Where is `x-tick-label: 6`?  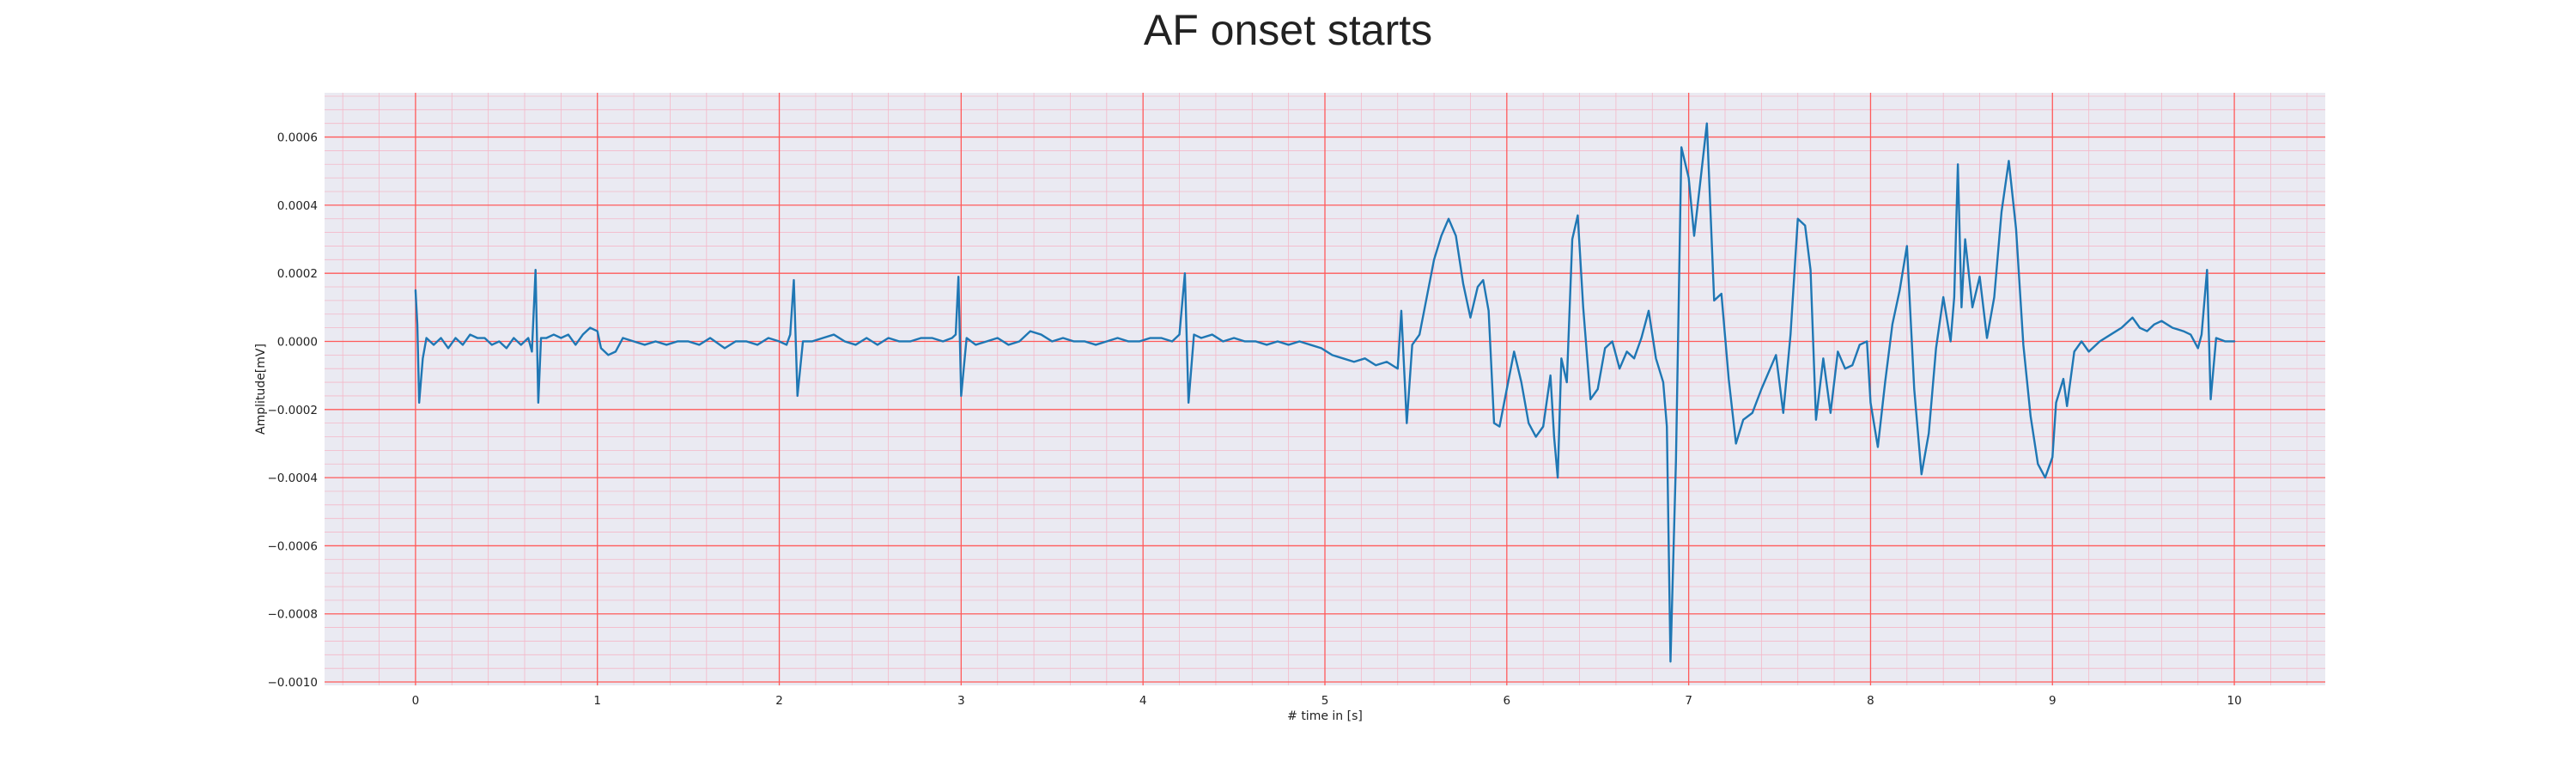 x-tick-label: 6 is located at coordinates (1507, 701).